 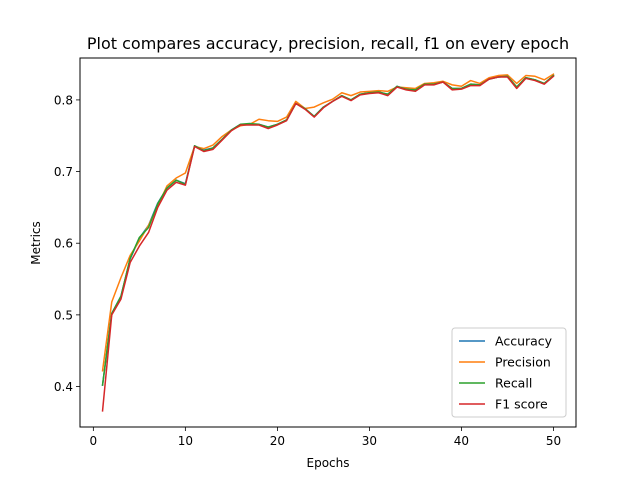 I want to click on x-tick-label: 40, so click(x=461, y=441).